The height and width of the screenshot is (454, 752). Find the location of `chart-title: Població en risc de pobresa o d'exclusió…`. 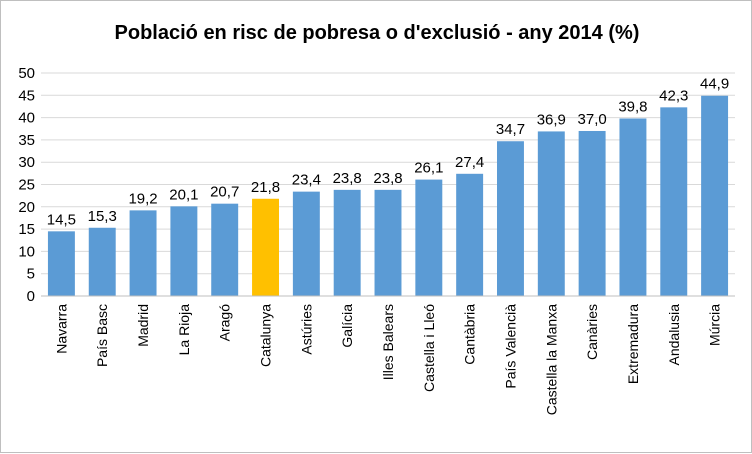

chart-title: Població en risc de pobresa o d'exclusió… is located at coordinates (377, 33).